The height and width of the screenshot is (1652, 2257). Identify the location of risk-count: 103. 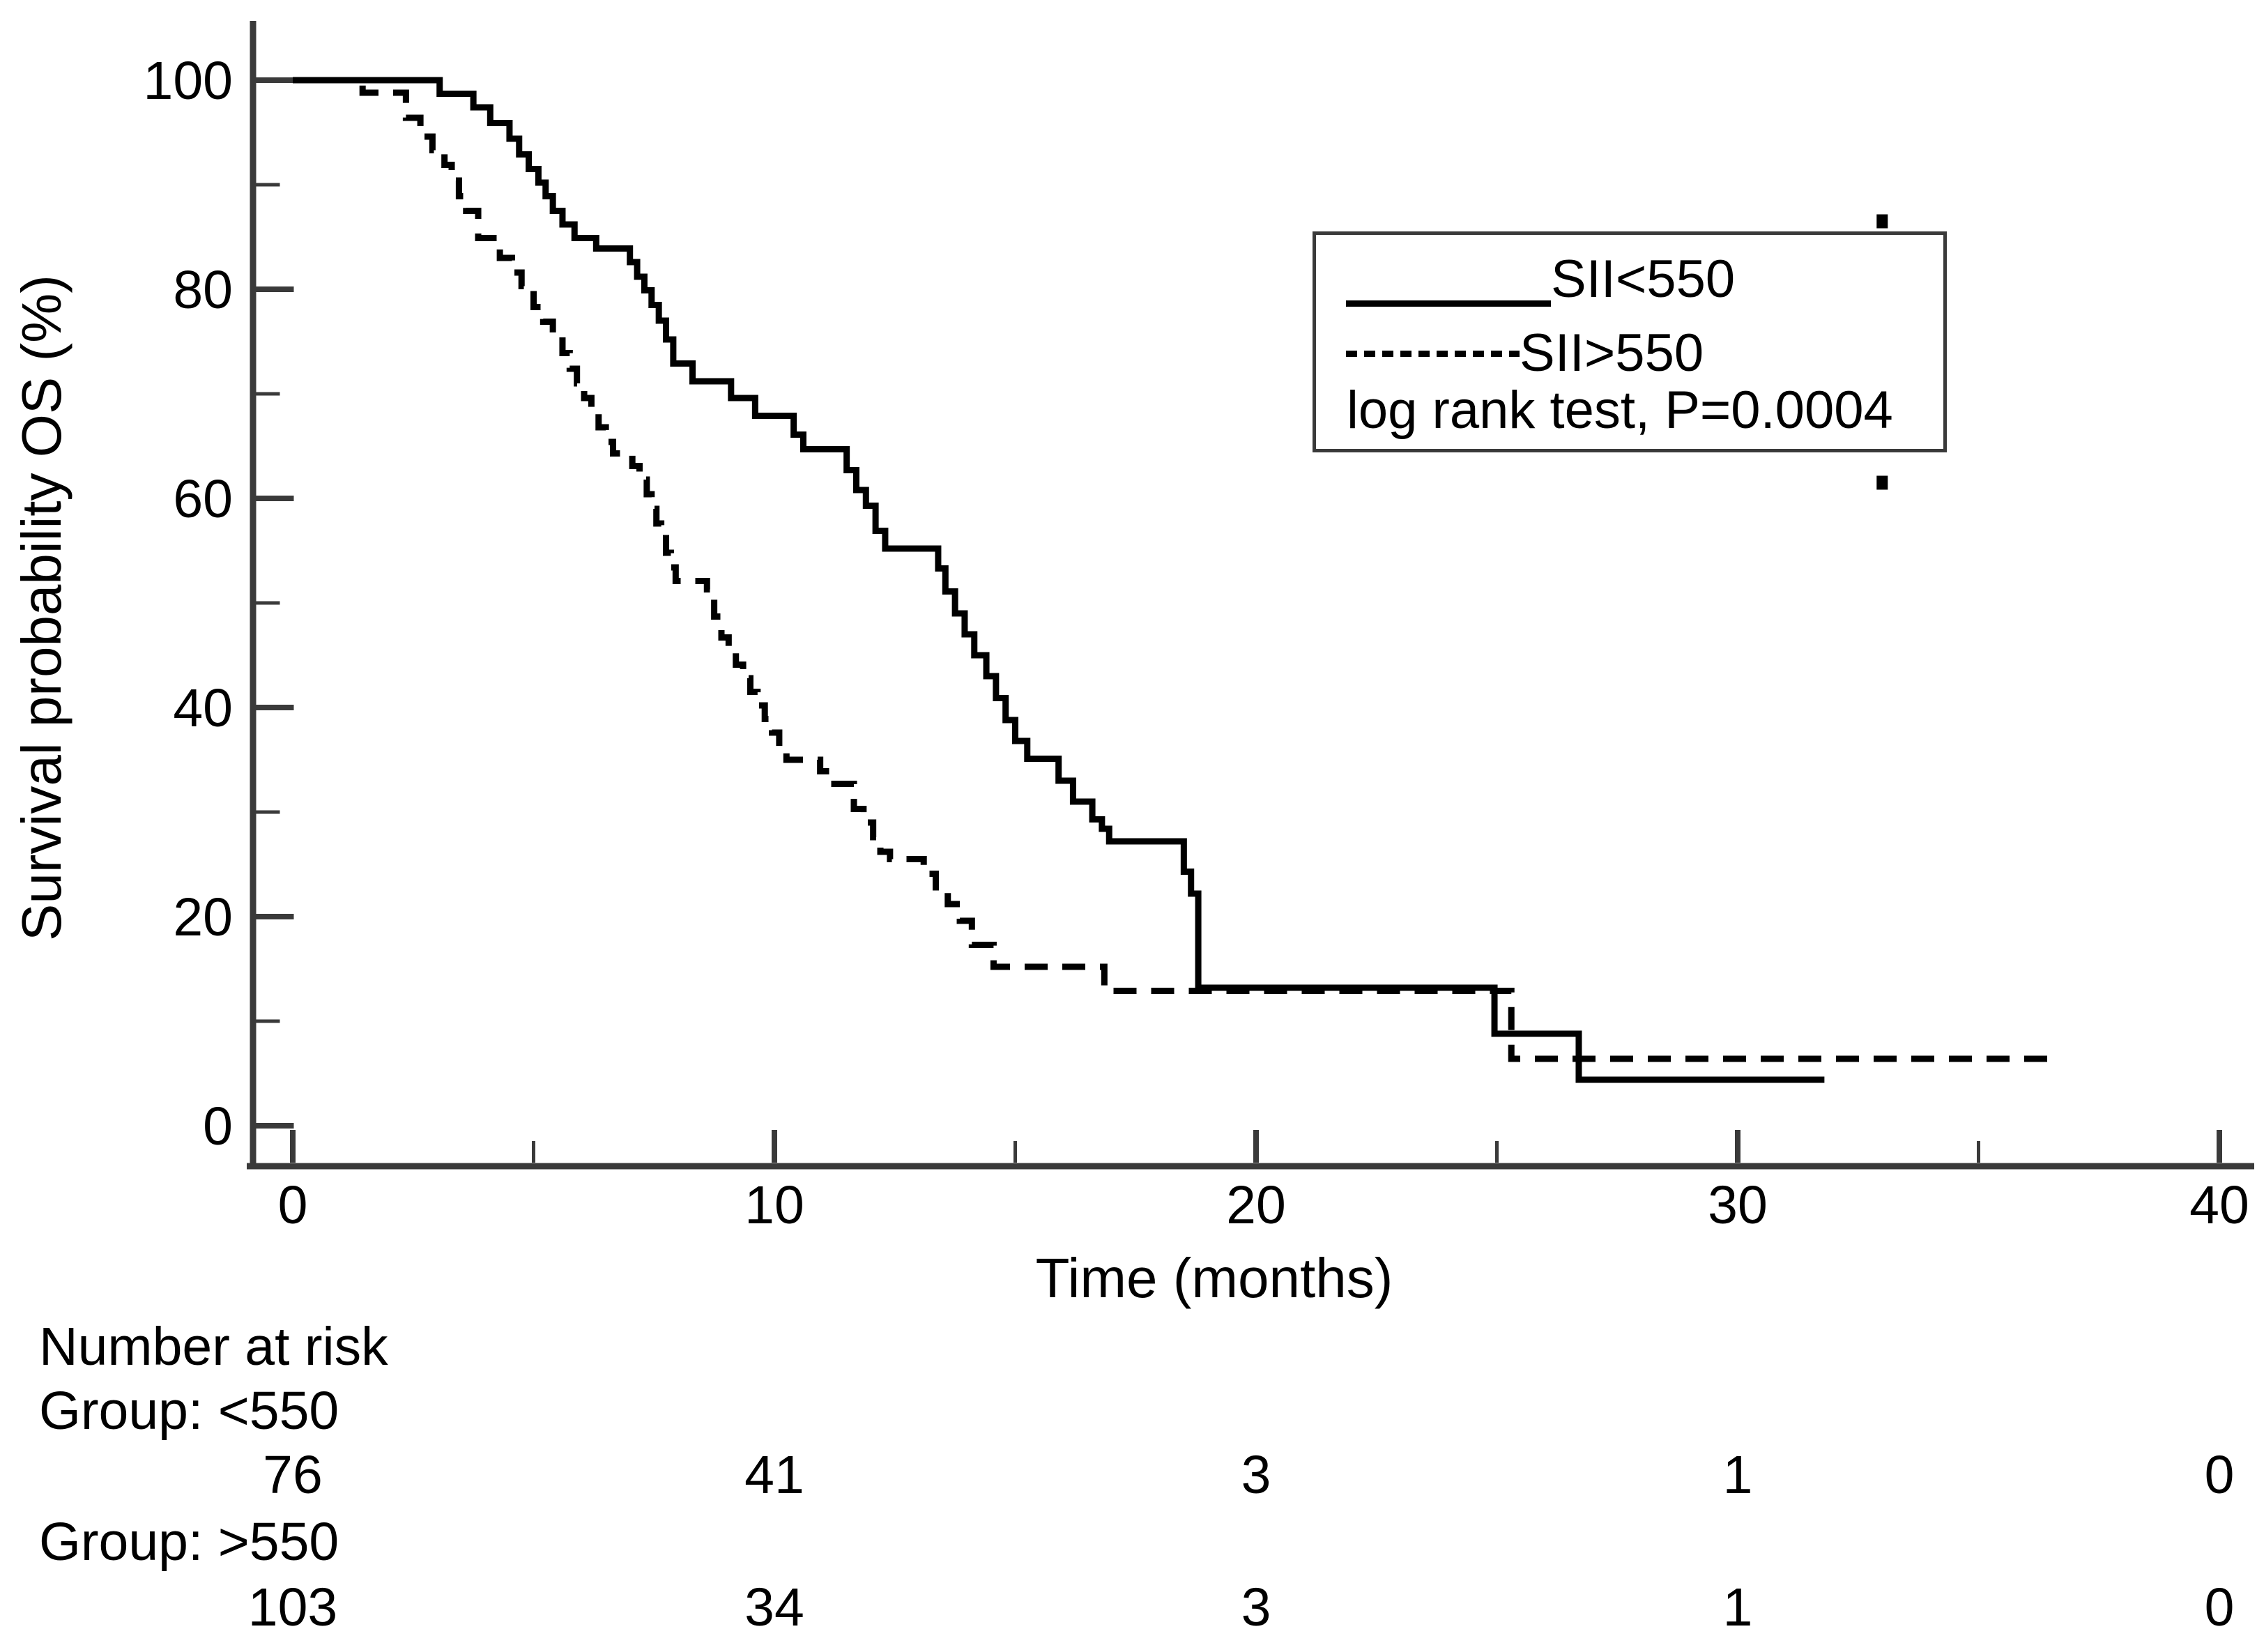
(292, 1607).